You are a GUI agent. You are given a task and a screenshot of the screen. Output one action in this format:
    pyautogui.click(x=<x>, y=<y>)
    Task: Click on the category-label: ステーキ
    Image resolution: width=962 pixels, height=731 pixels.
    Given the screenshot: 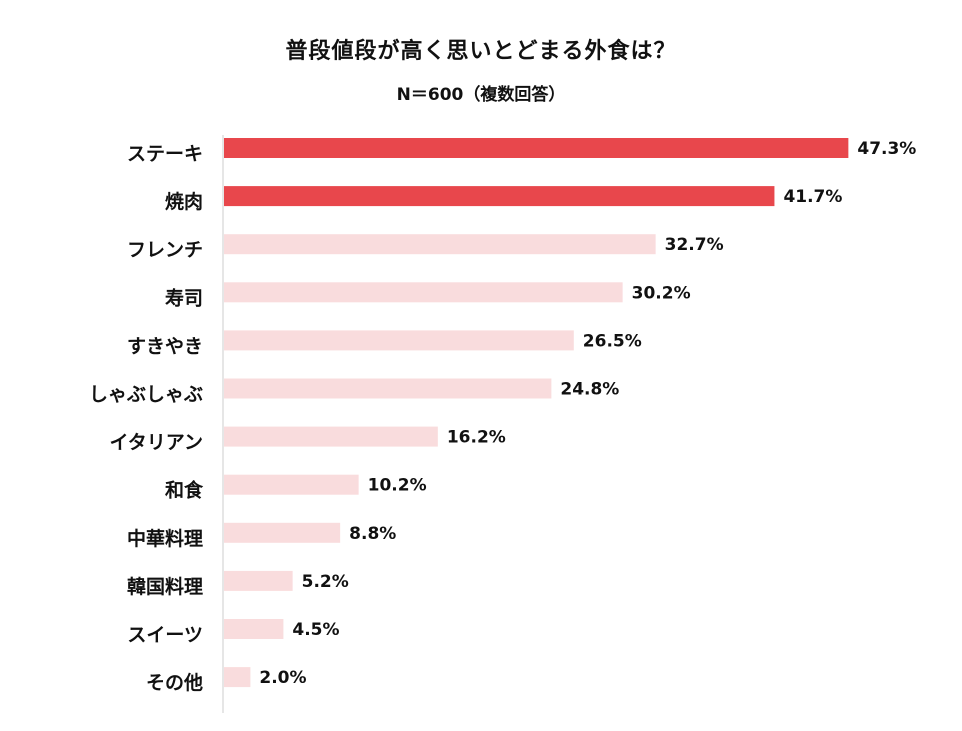 What is the action you would take?
    pyautogui.click(x=165, y=154)
    